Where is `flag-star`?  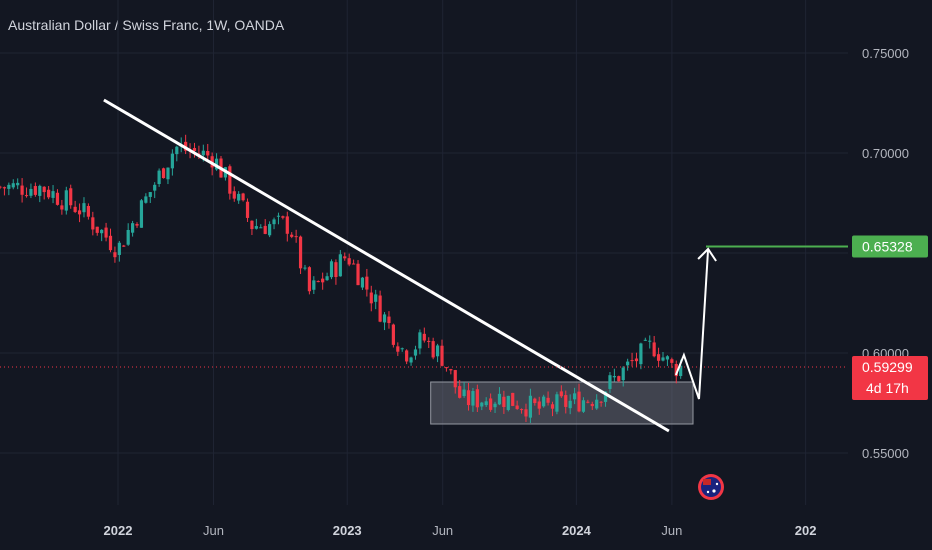
flag-star is located at coordinates (717, 484).